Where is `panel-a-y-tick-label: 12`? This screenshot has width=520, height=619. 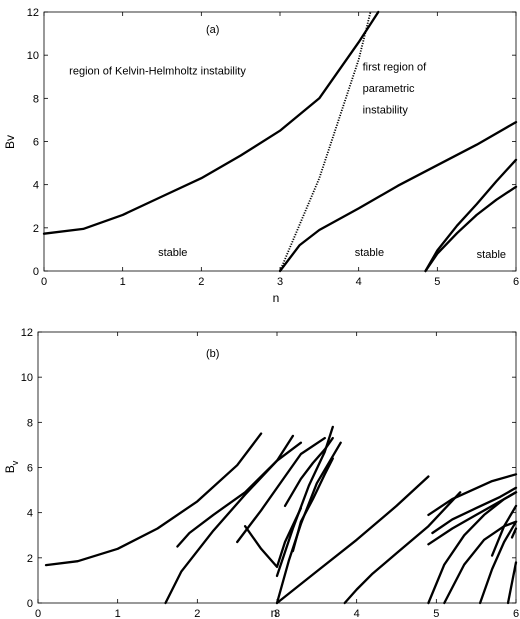 panel-a-y-tick-label: 12 is located at coordinates (33, 13).